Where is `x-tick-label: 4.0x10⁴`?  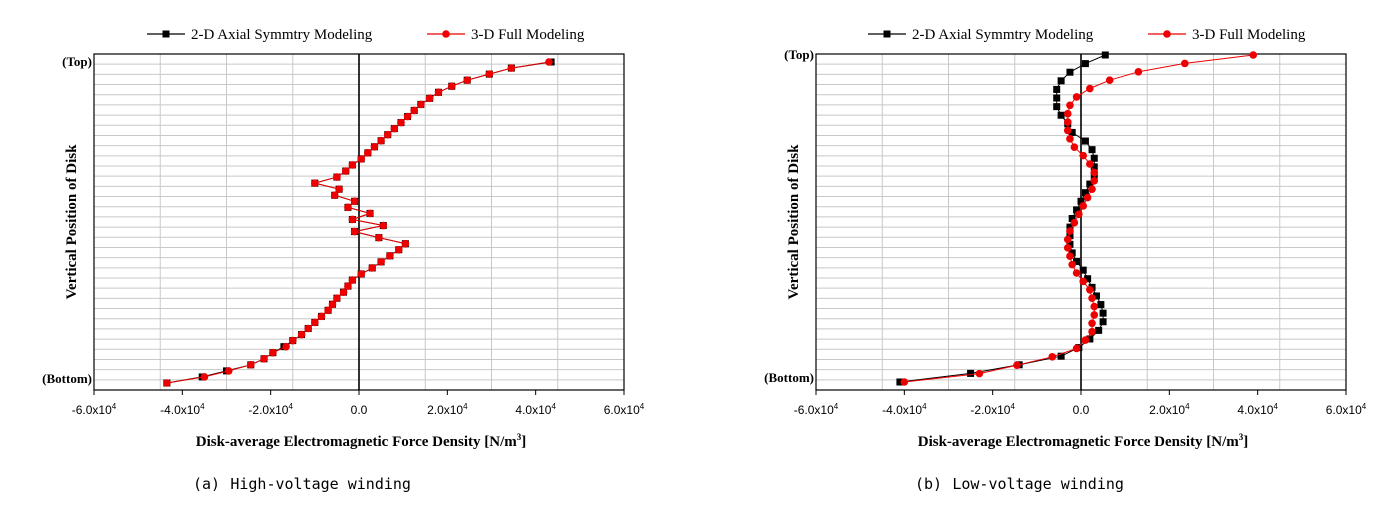 x-tick-label: 4.0x10⁴ is located at coordinates (535, 409).